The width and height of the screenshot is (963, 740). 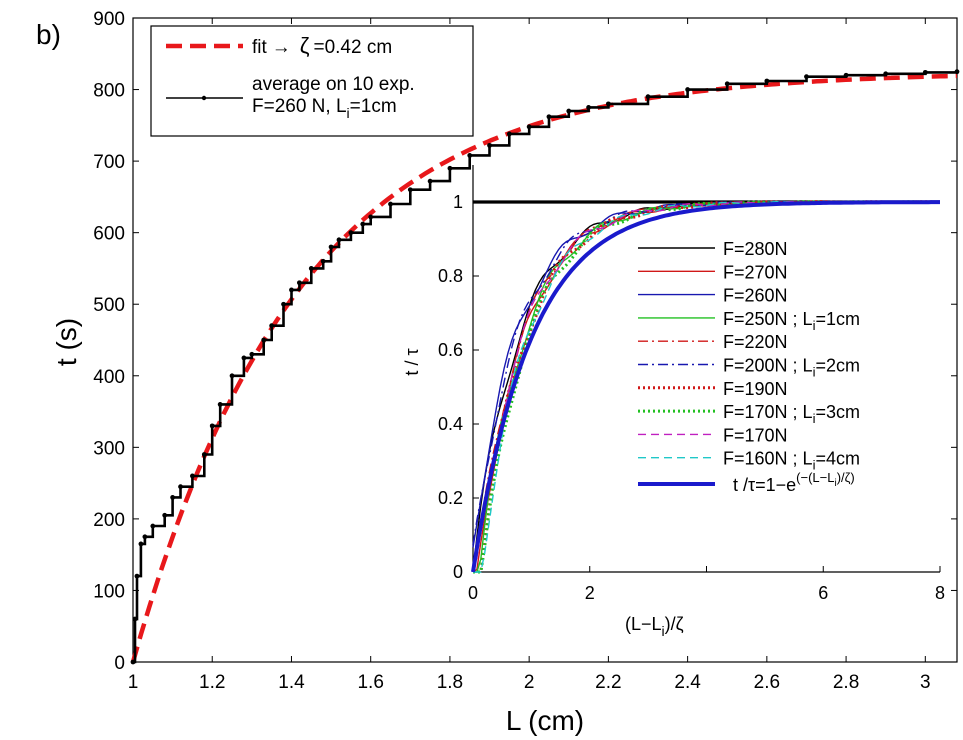 What do you see at coordinates (791, 461) in the screenshot?
I see `inset-legend-label: F=160N ; Li=4cm` at bounding box center [791, 461].